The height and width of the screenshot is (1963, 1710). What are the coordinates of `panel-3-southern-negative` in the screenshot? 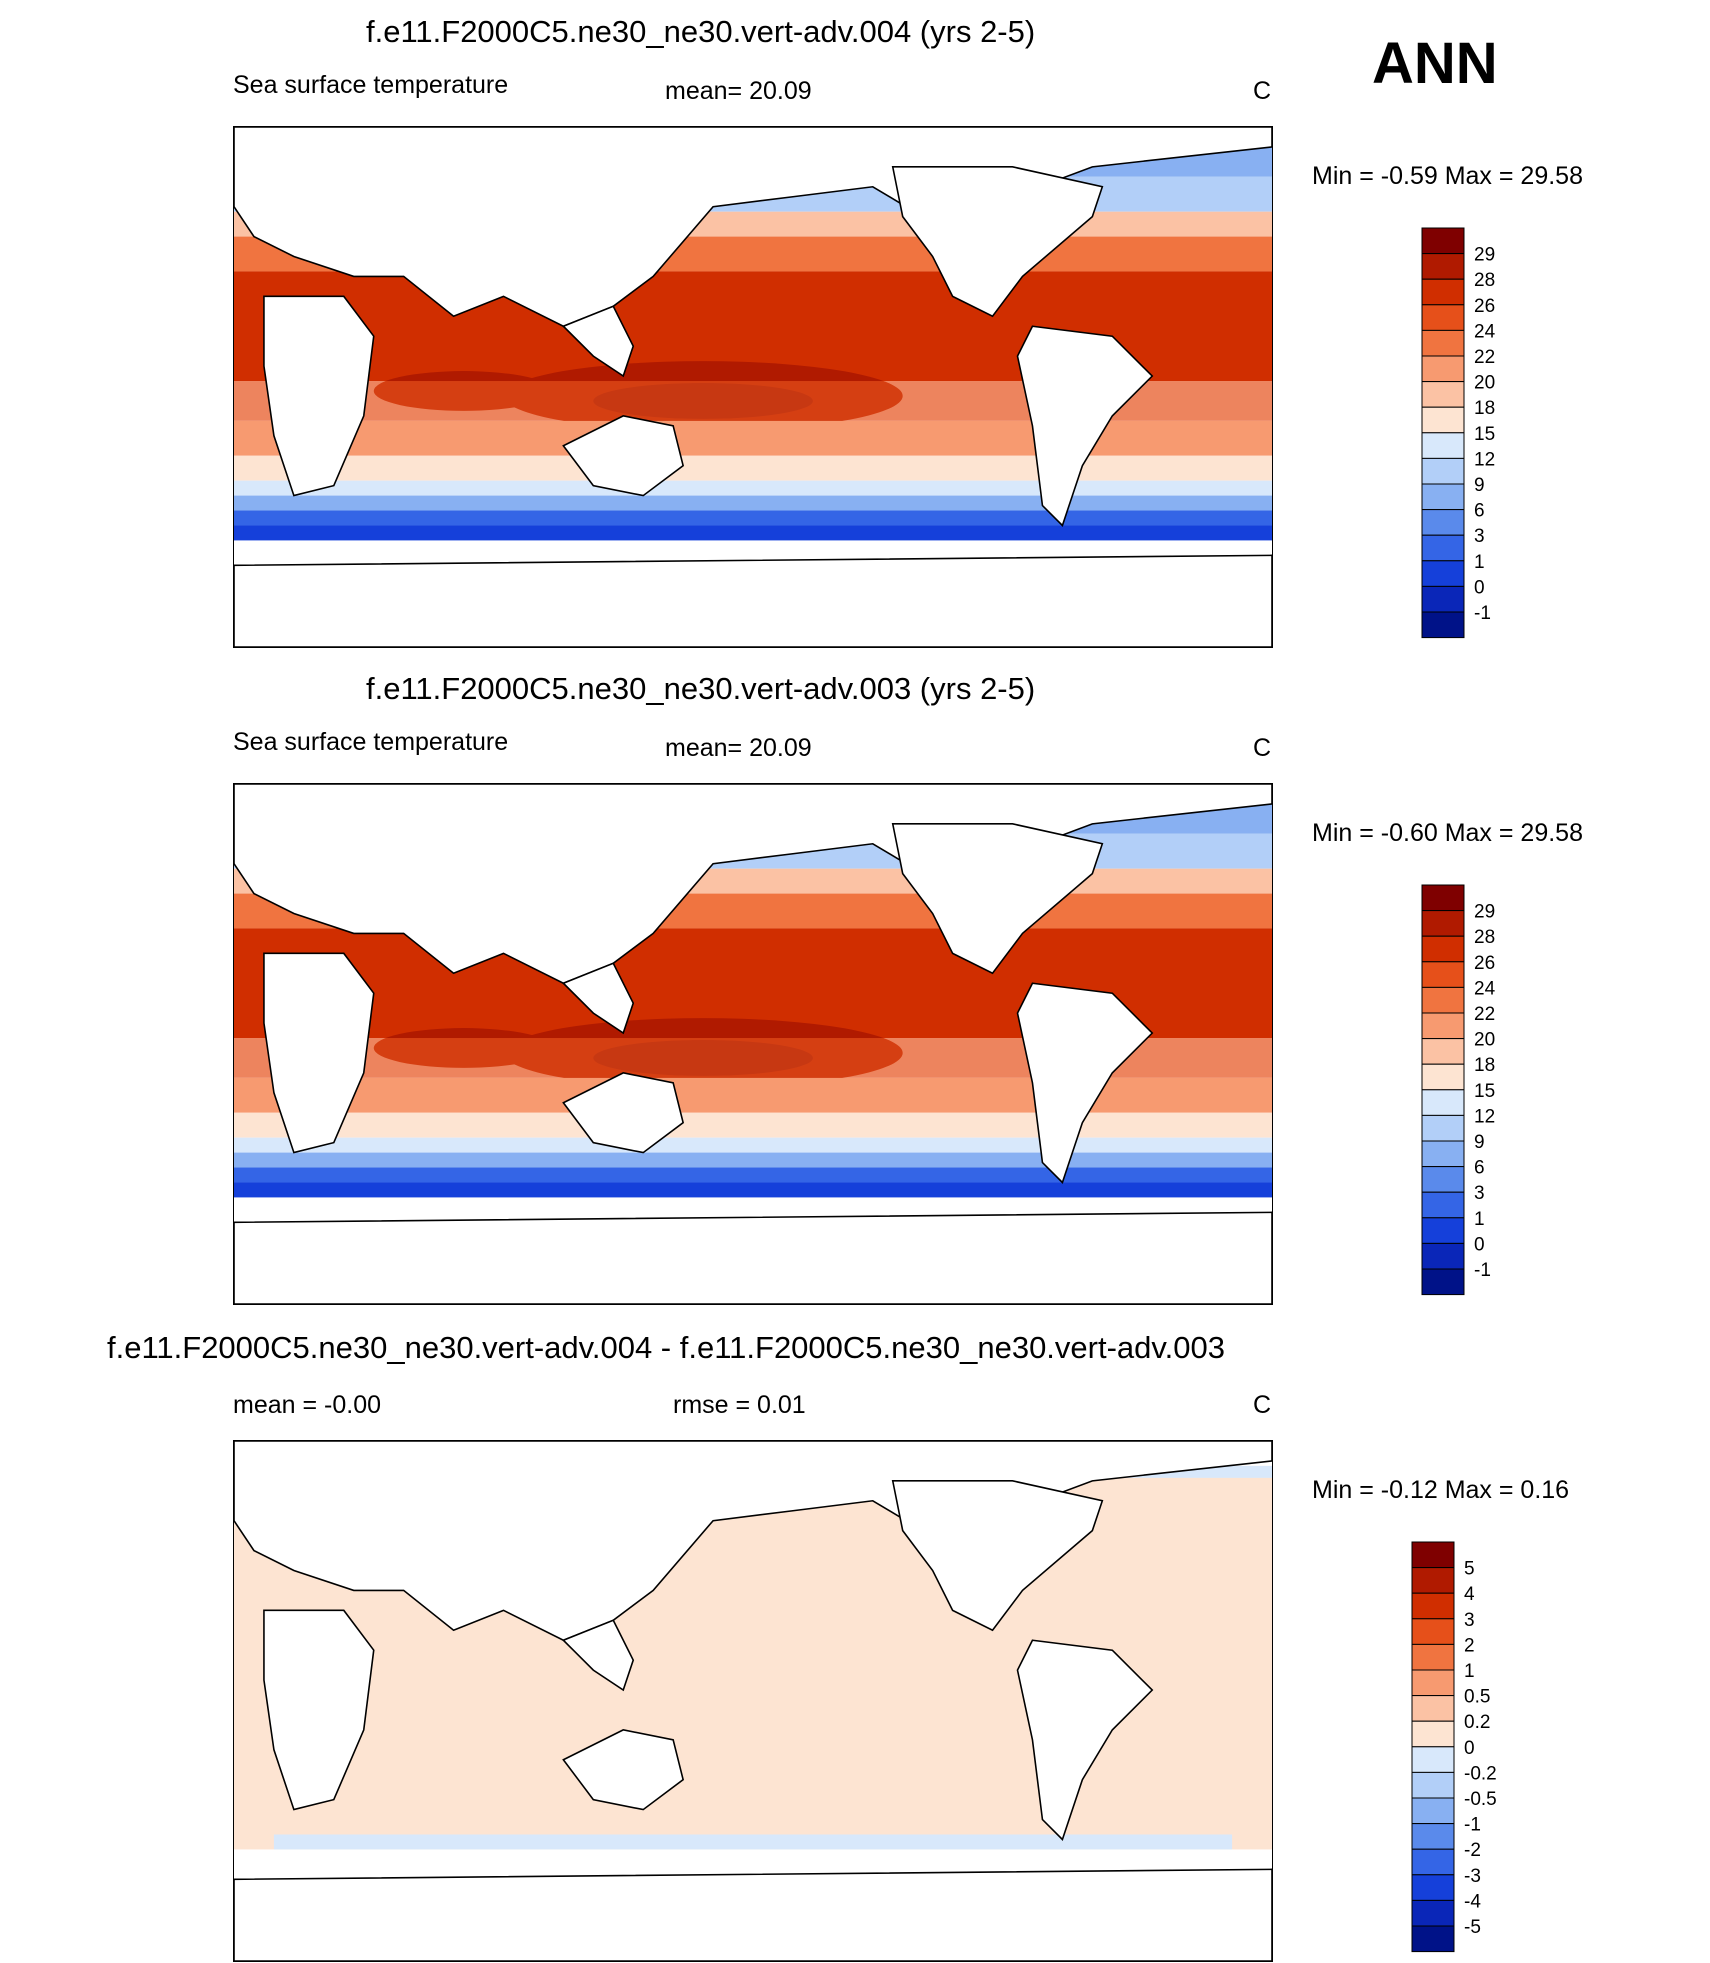 It's located at (753, 1842).